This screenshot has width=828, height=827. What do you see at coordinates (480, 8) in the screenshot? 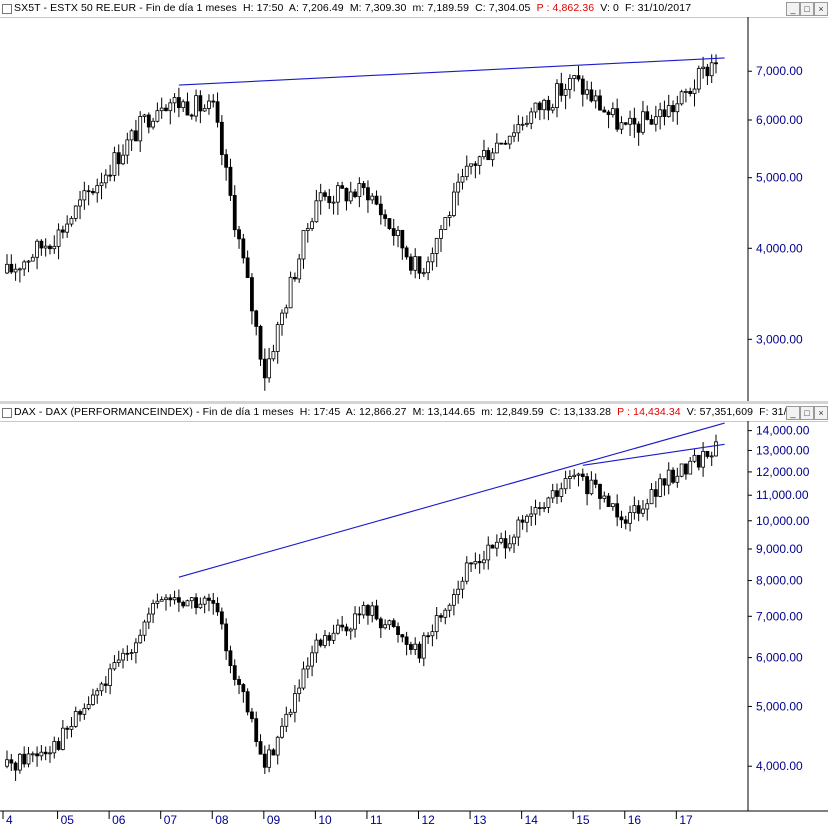
I see `c-label: C:` at bounding box center [480, 8].